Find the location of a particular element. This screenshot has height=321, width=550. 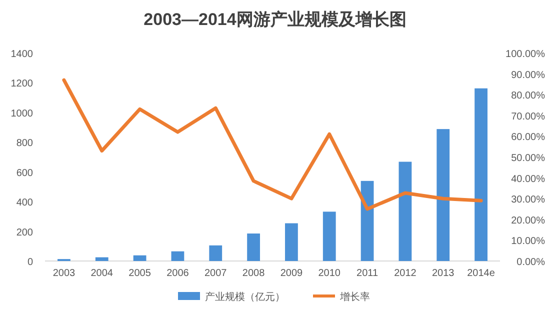

x-tick-label: 2003 is located at coordinates (64, 273).